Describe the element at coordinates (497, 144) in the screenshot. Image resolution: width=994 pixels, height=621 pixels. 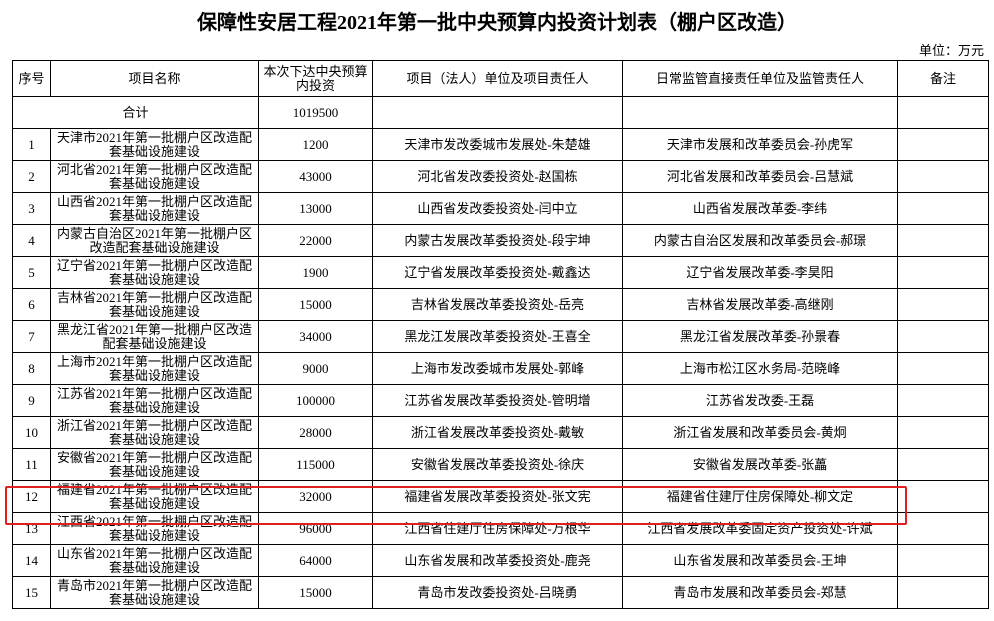
I see `project-unit: 天津市发改委城市发展处-朱楚雄` at that location.